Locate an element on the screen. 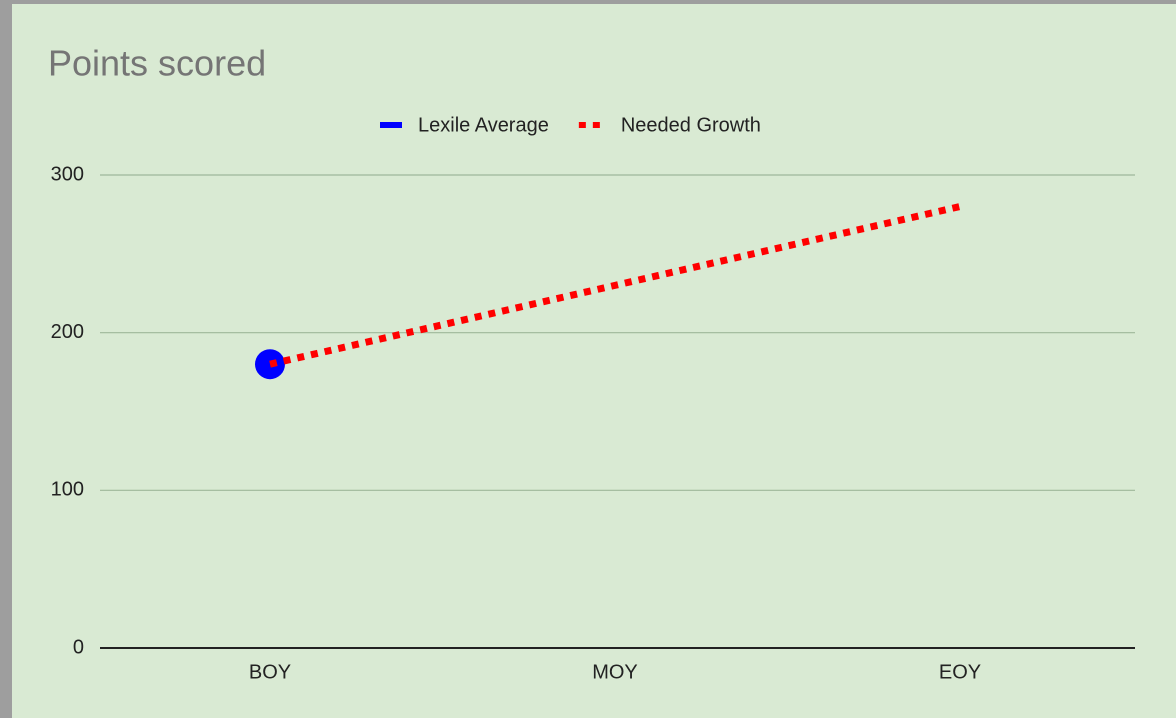  x-tick-label: MOY is located at coordinates (615, 672).